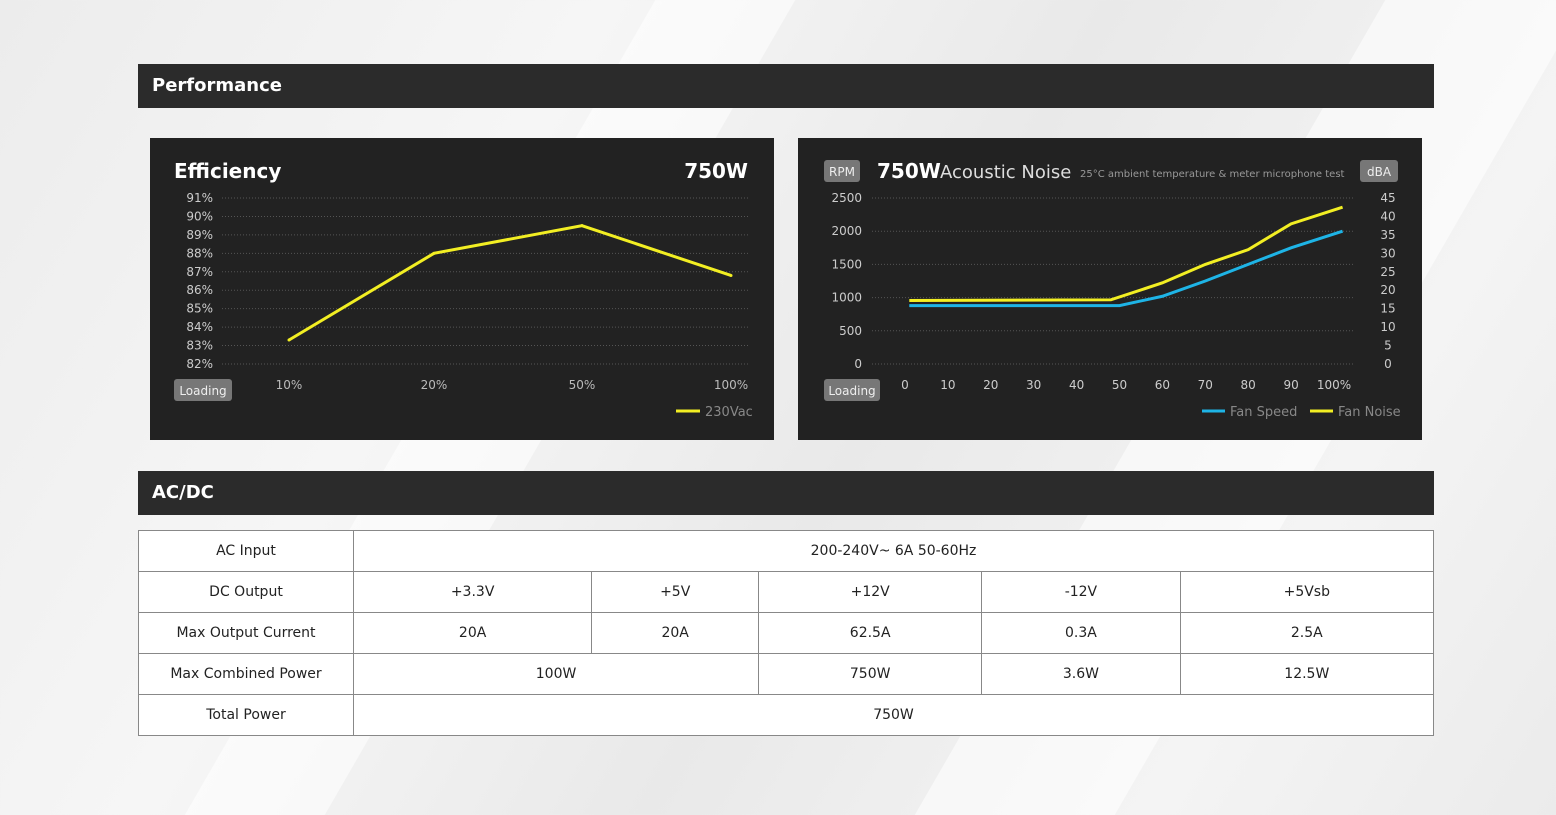 The height and width of the screenshot is (815, 1556). I want to click on dba-badge-bg, so click(1379, 171).